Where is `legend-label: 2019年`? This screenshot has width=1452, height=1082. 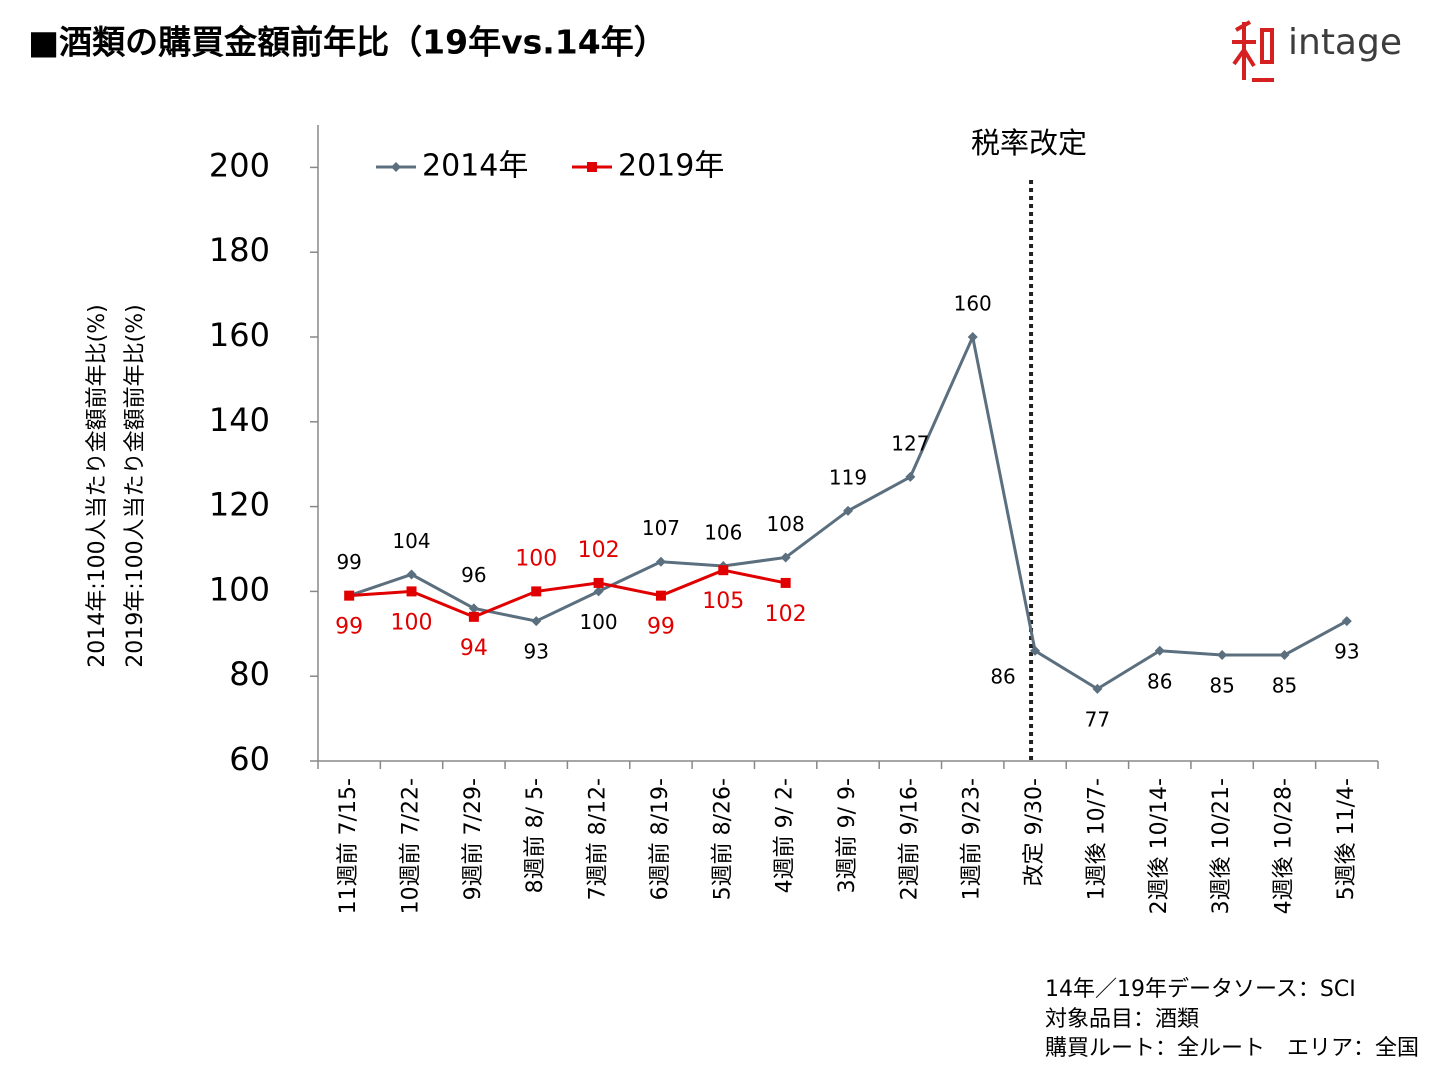 legend-label: 2019年 is located at coordinates (671, 166).